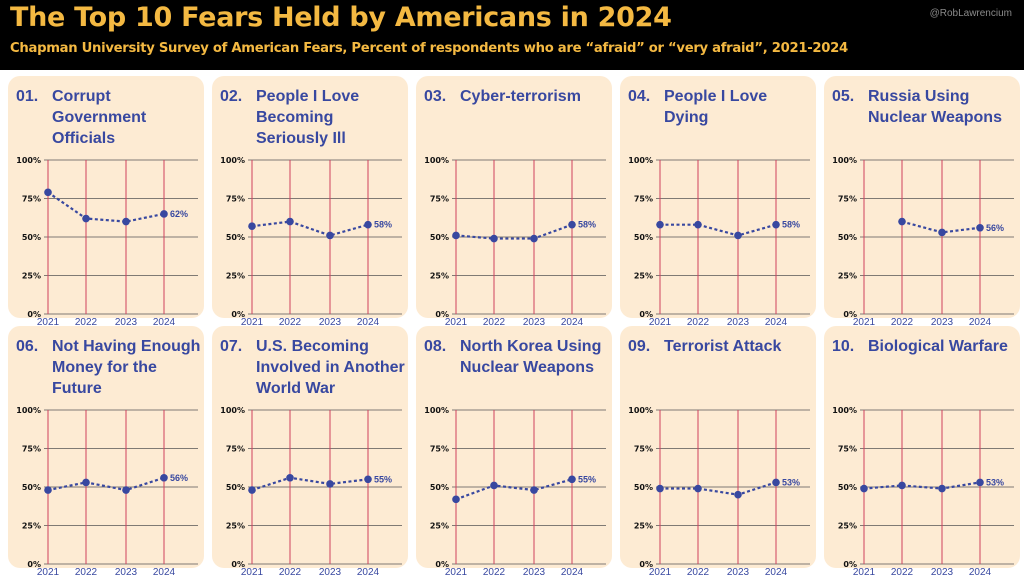  I want to click on data-label: 53%, so click(995, 482).